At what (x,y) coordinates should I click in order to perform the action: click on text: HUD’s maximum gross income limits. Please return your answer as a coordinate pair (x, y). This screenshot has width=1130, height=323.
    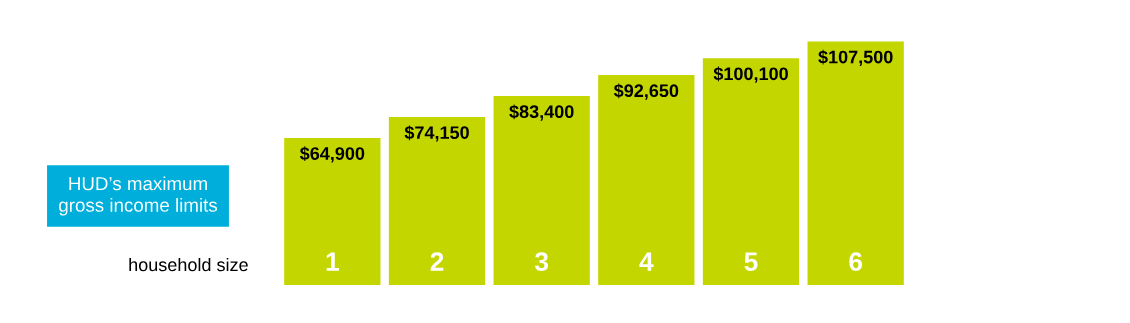
    Looking at the image, I should click on (138, 196).